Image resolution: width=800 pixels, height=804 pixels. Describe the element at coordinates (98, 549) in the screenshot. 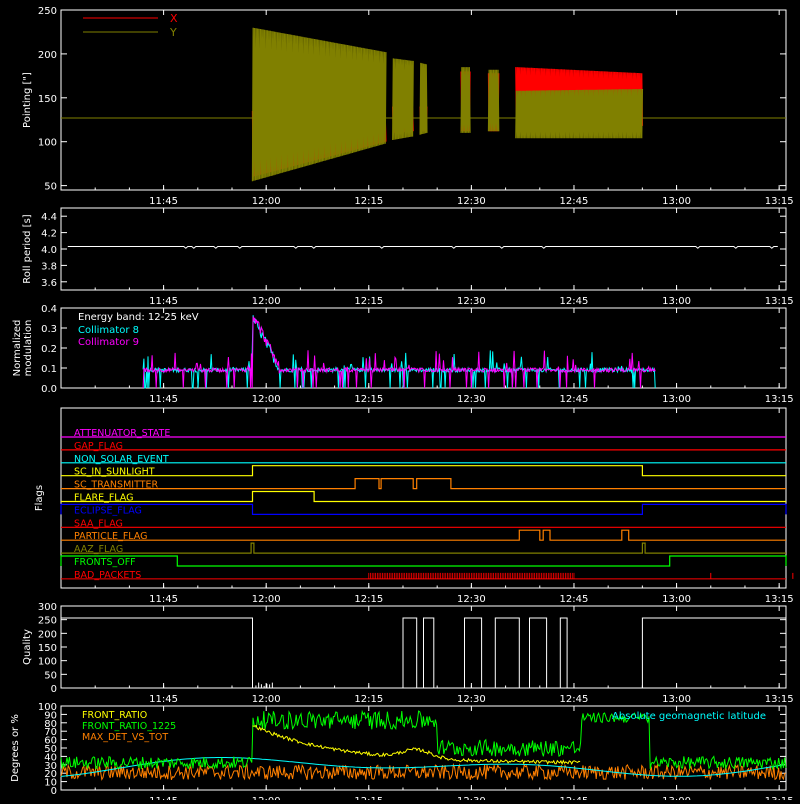

I see `flag-label: AAZ_FLAG` at that location.